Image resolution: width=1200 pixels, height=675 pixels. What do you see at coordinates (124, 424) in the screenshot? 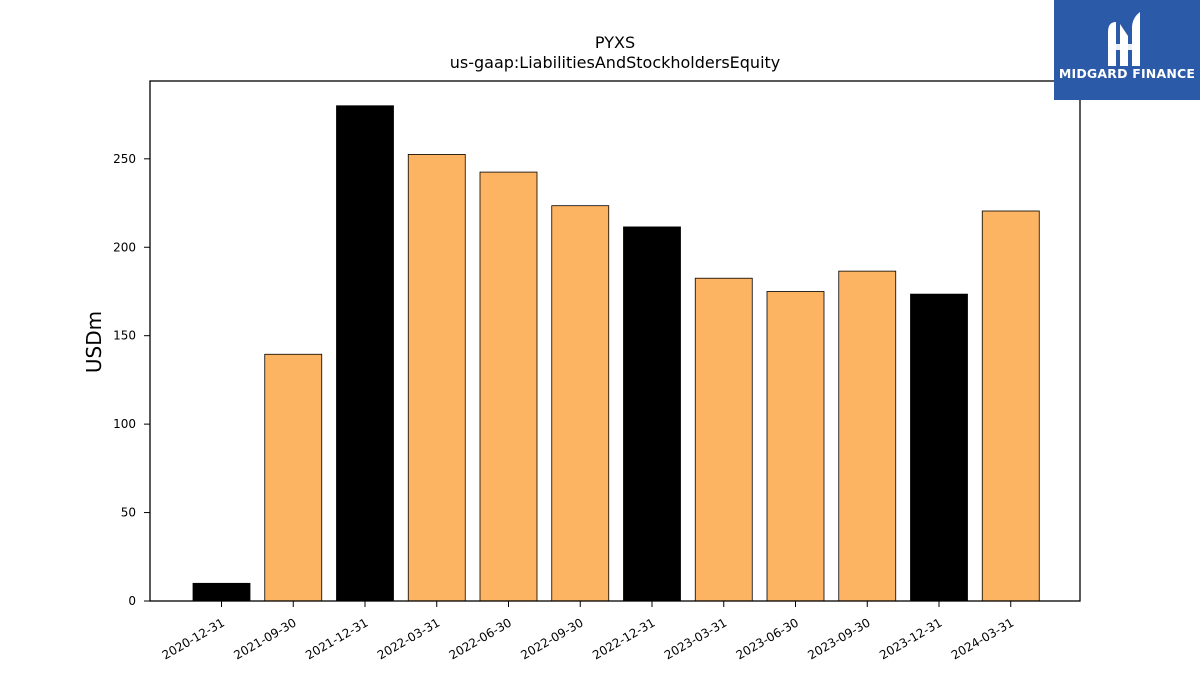
I see `y-tick-label: 100` at bounding box center [124, 424].